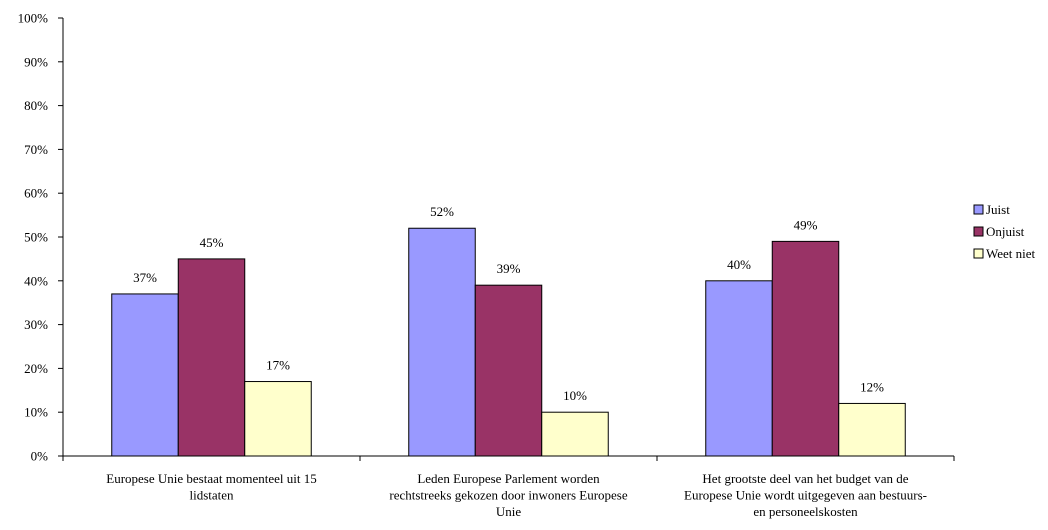  What do you see at coordinates (36, 324) in the screenshot?
I see `y-tick-label: 30%` at bounding box center [36, 324].